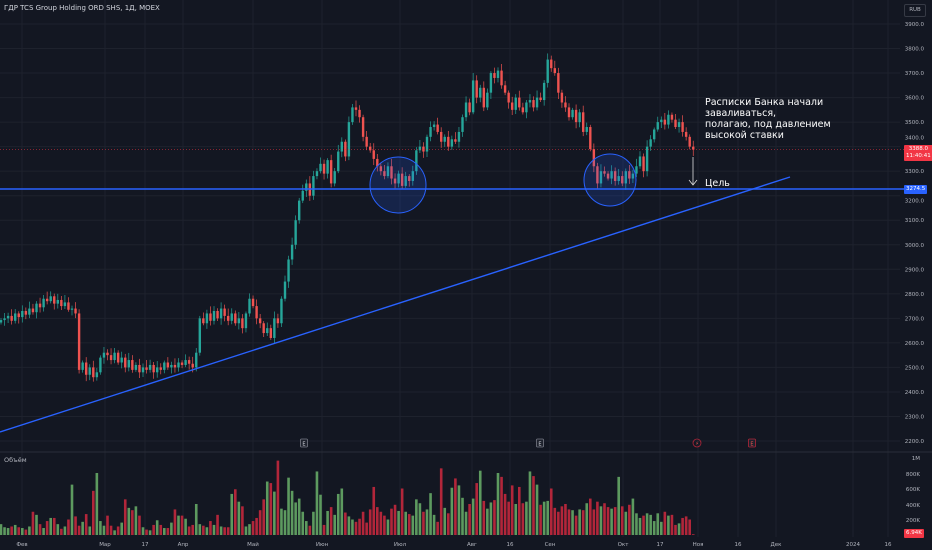 This screenshot has height=550, width=932. I want to click on volume-tick-label: 200K, so click(913, 521).